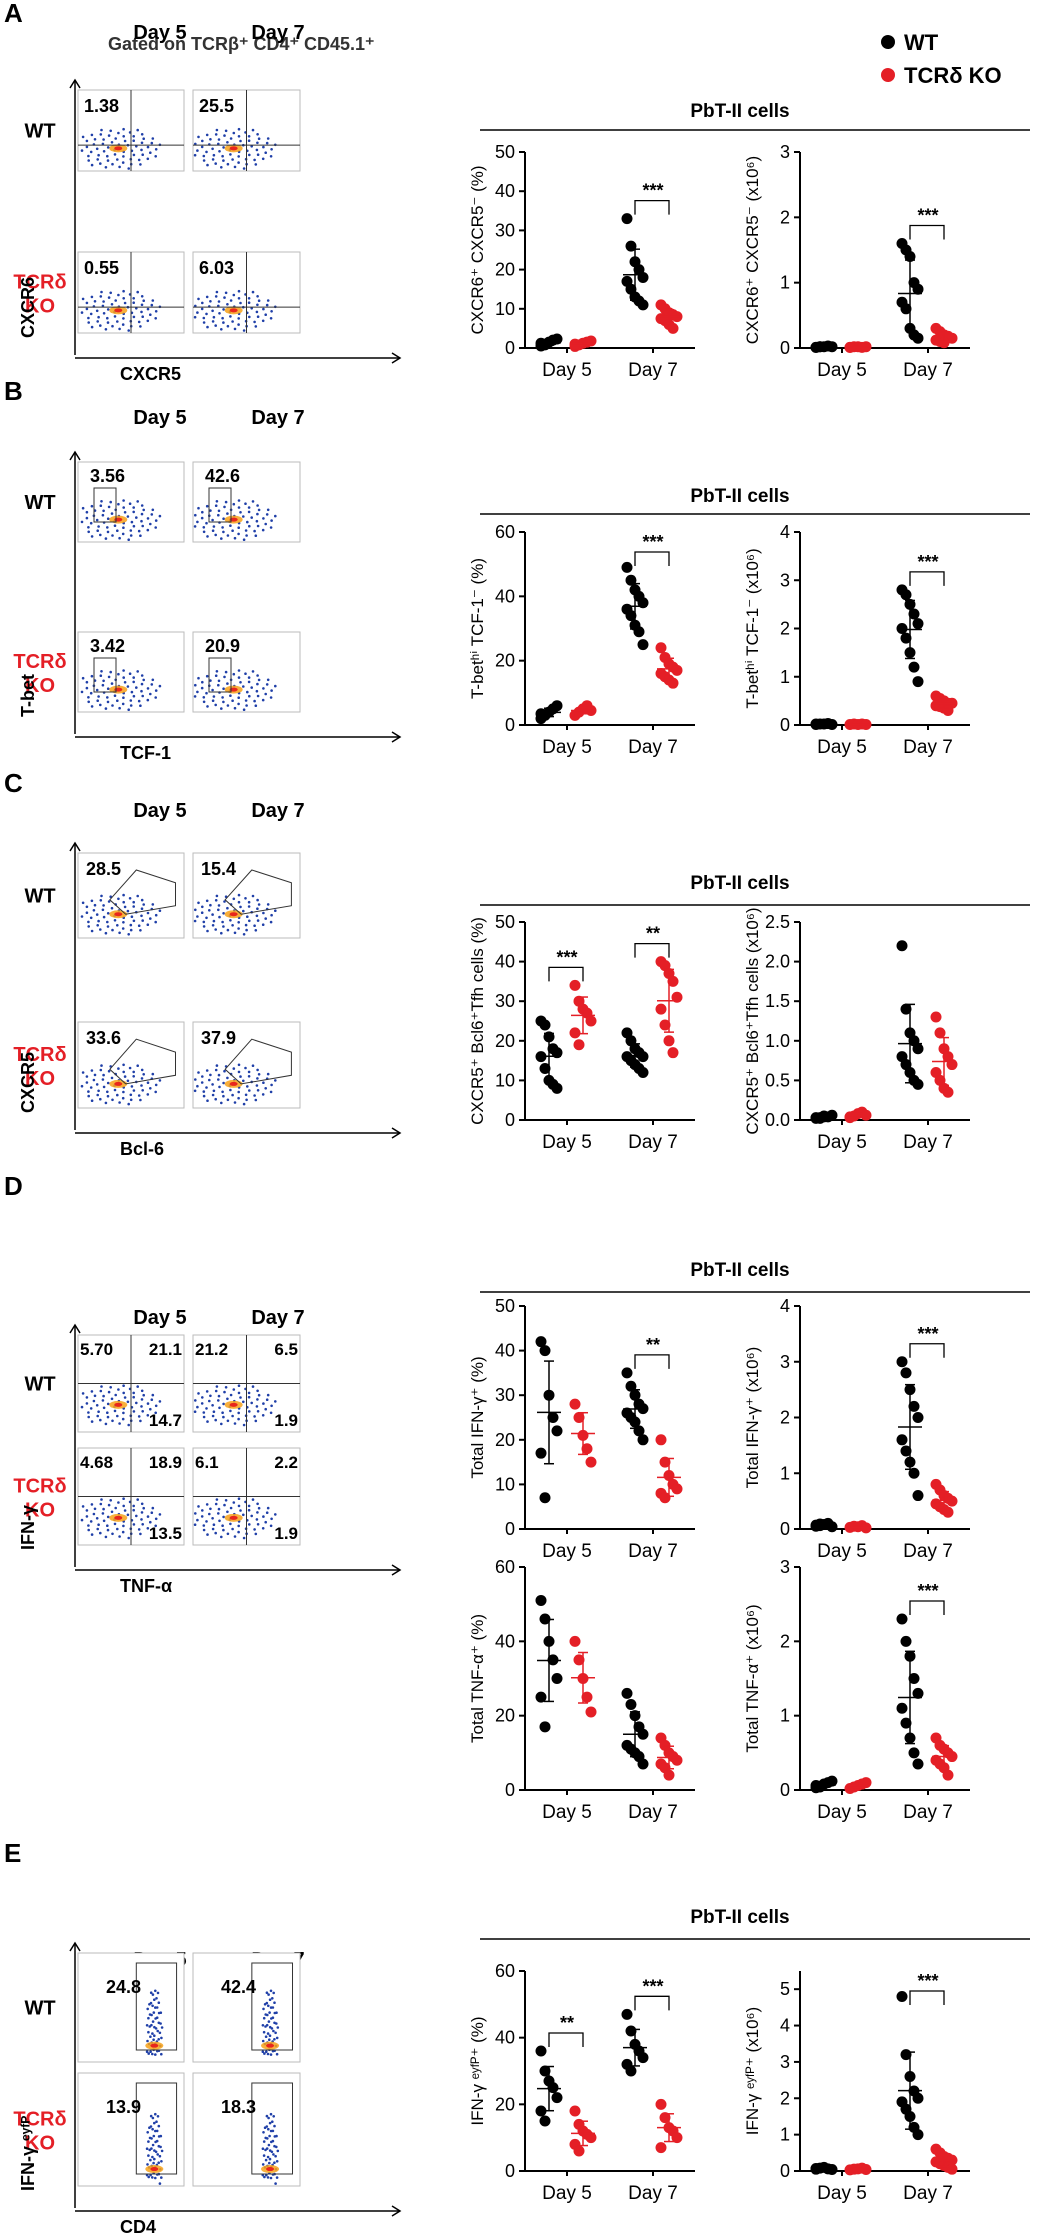  I want to click on group-title: PbT-II cells, so click(739, 1270).